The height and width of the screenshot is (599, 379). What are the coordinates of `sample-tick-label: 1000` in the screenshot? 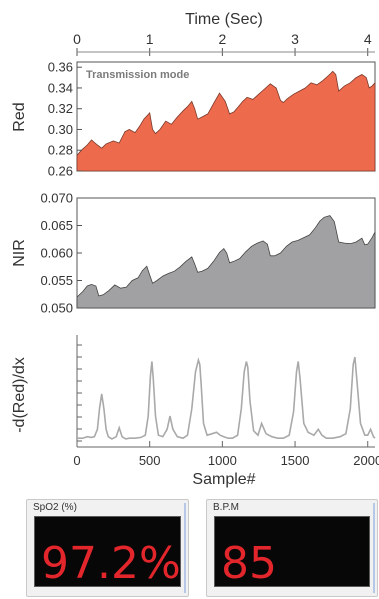 It's located at (222, 460).